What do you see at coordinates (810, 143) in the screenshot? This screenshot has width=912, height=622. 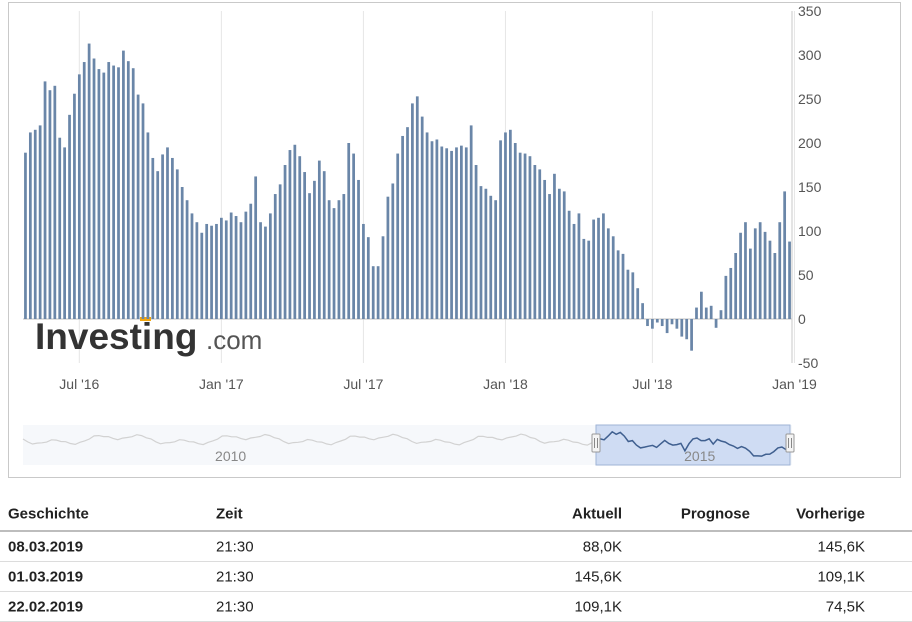 I see `y-tick-label: 200` at bounding box center [810, 143].